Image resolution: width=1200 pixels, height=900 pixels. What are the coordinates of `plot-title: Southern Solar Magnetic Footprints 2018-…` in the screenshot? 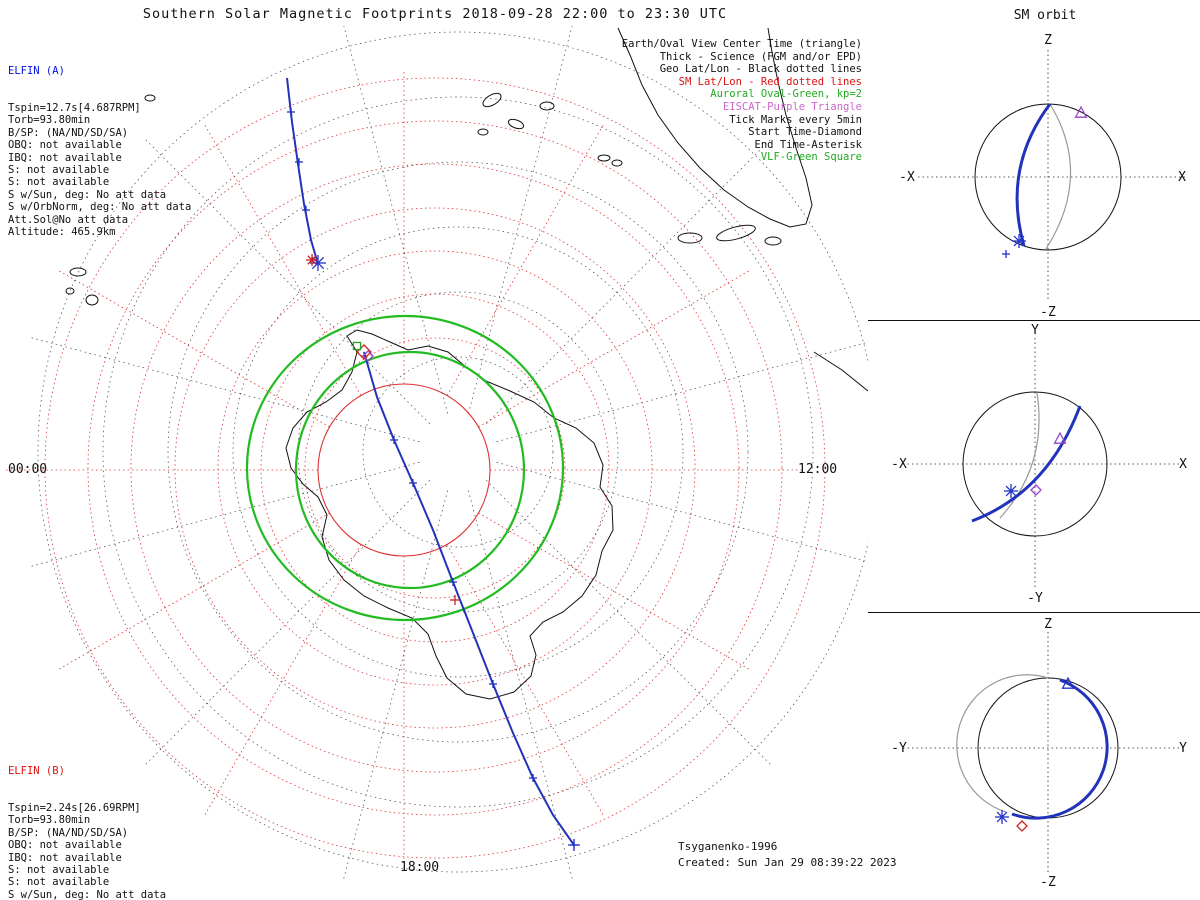 It's located at (435, 14).